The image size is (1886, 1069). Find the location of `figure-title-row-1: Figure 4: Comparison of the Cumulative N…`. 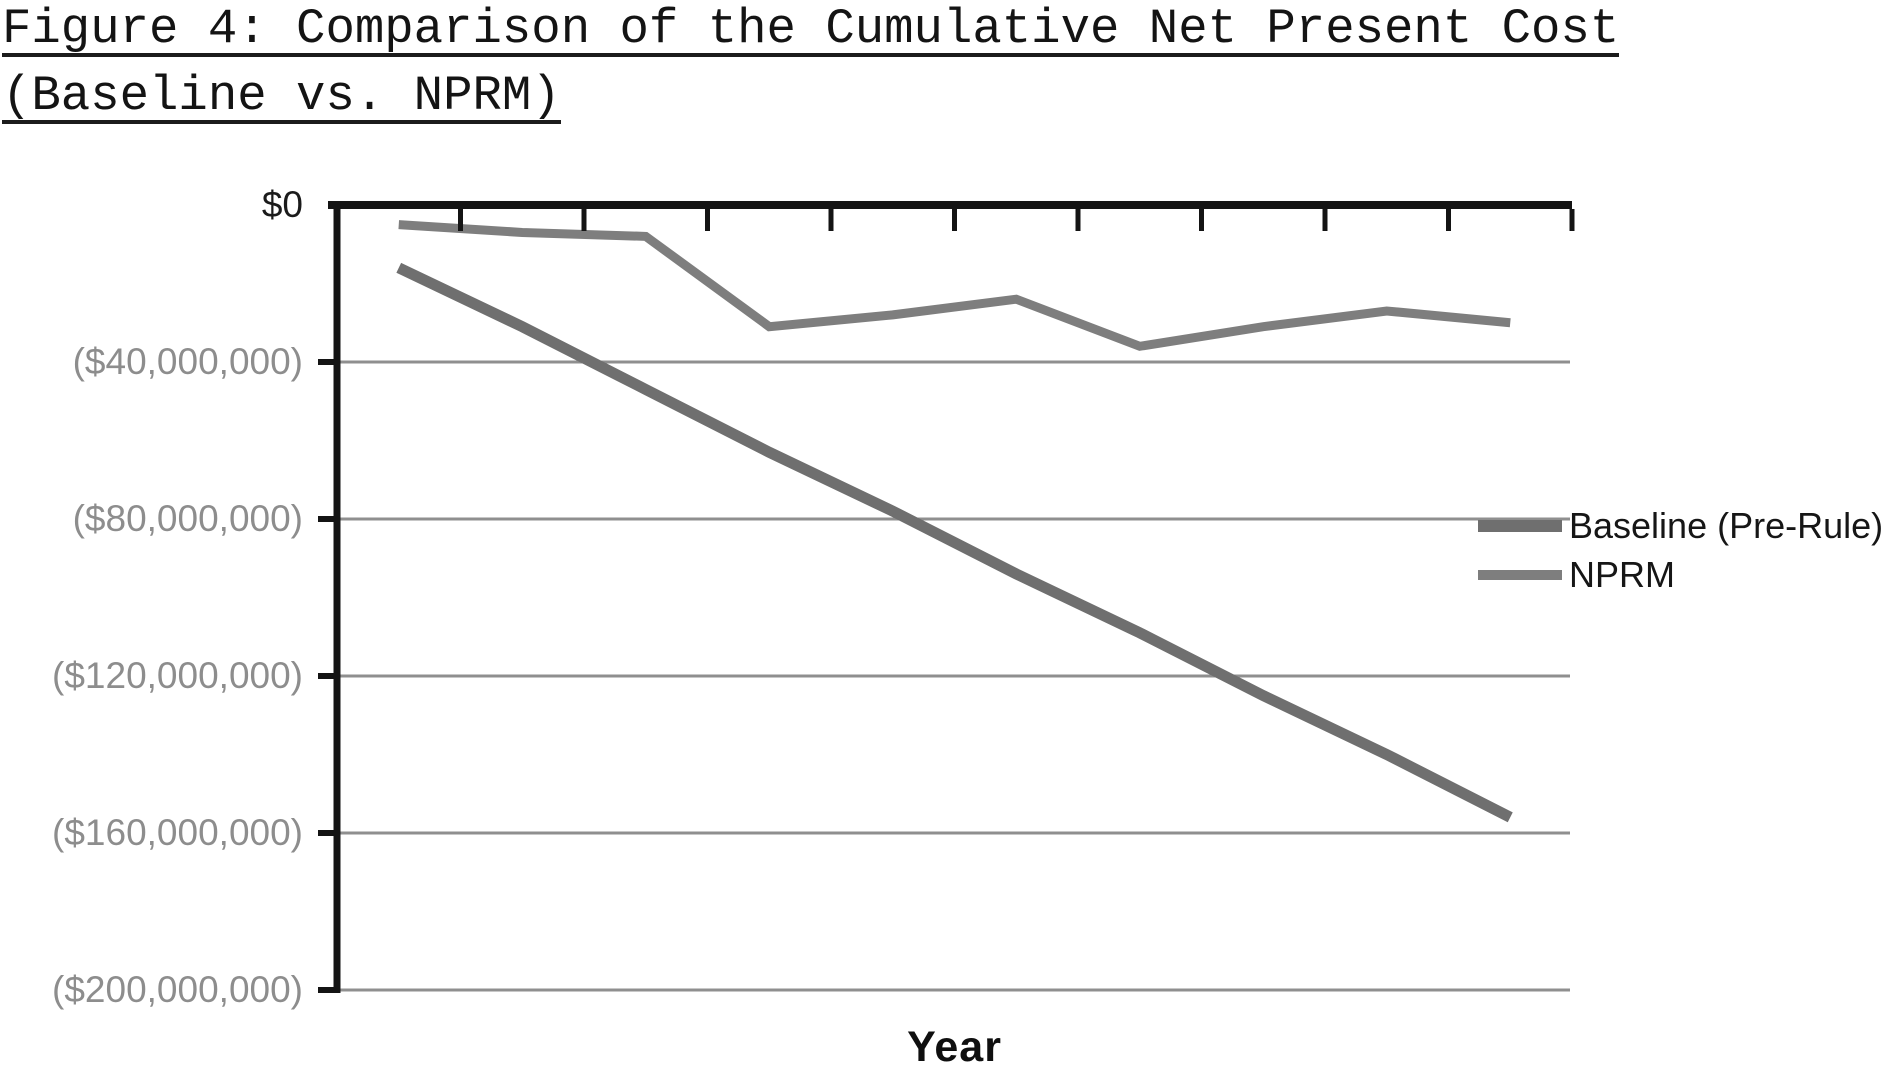

figure-title-row-1: Figure 4: Comparison of the Cumulative N… is located at coordinates (811, 29).